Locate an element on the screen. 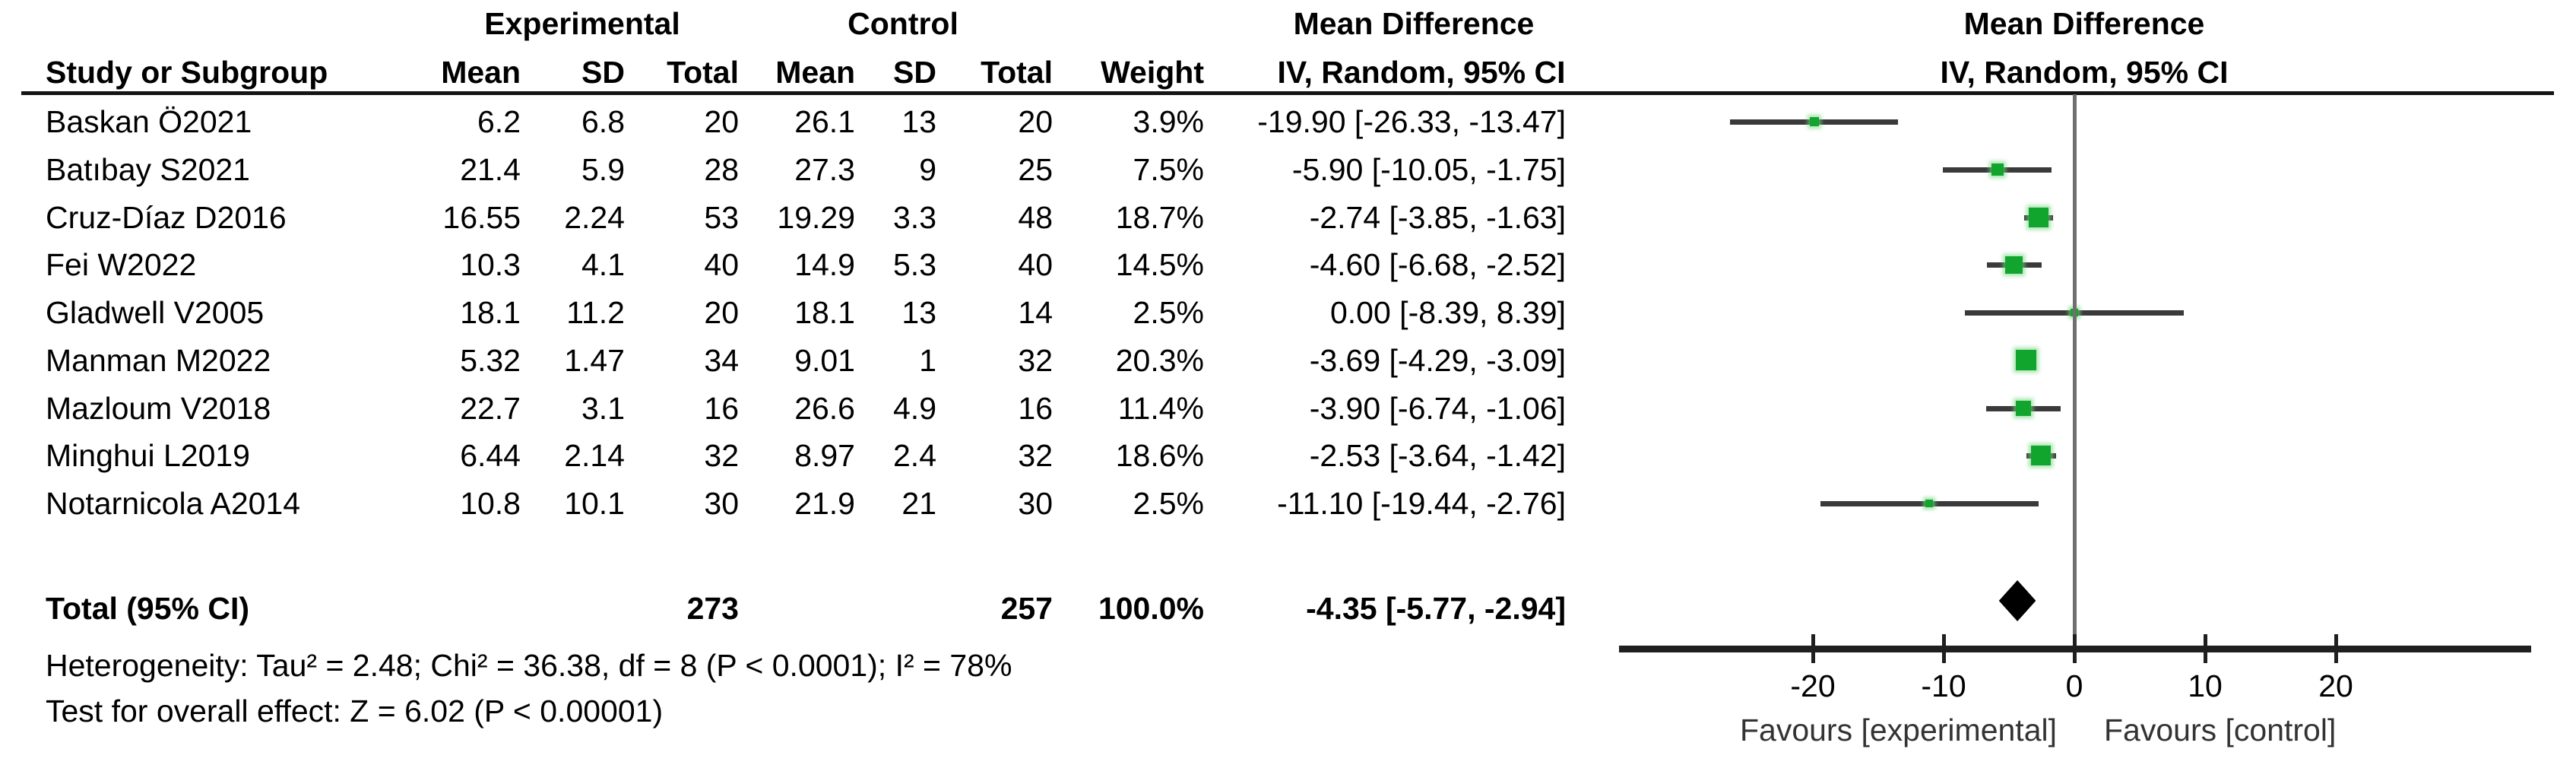 The height and width of the screenshot is (765, 2576). header-exp-total: Total is located at coordinates (703, 72).